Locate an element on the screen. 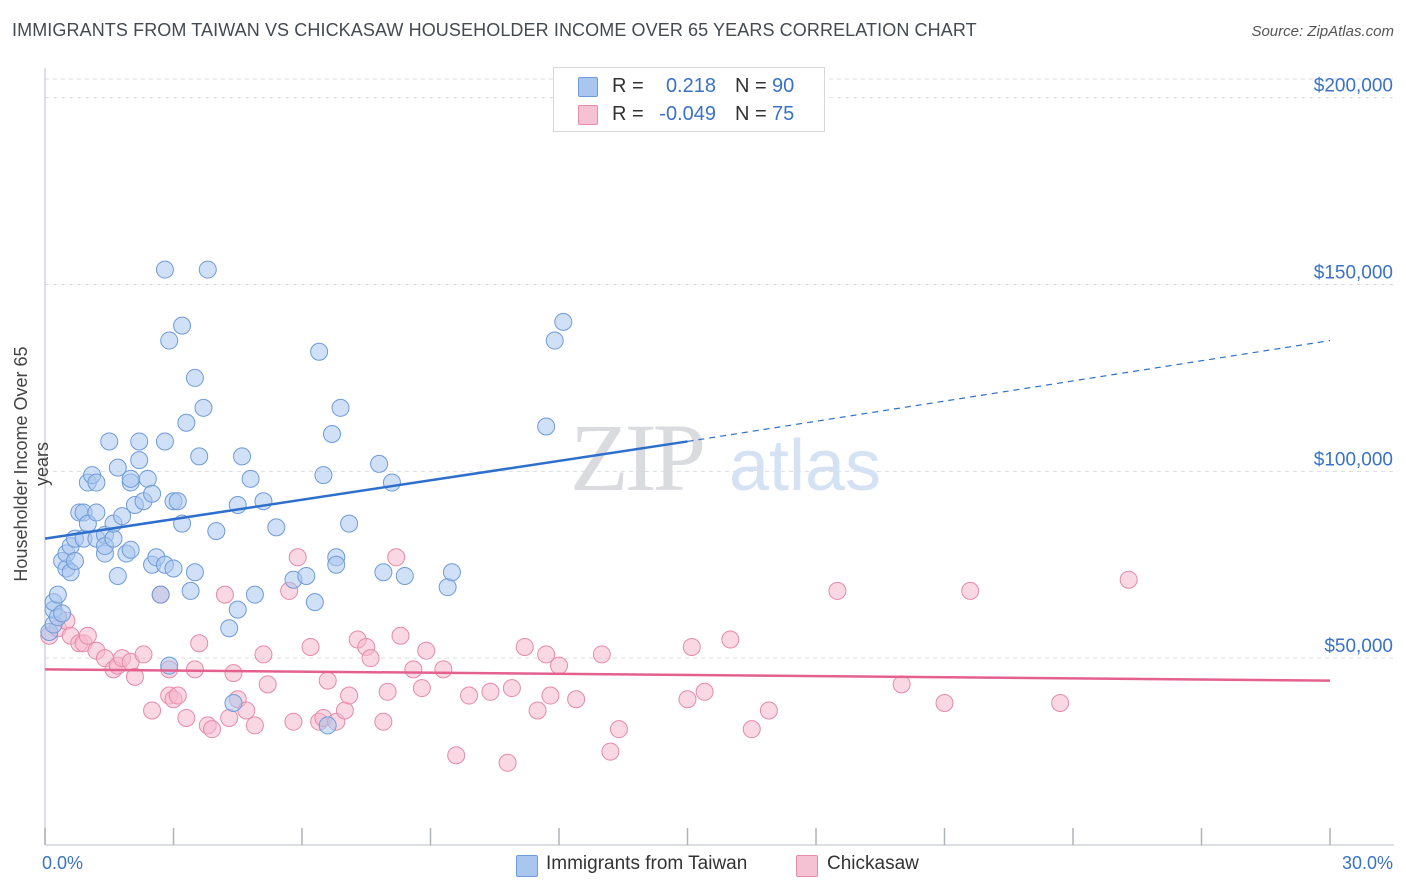 The width and height of the screenshot is (1406, 892). watermark-atlas: atlas is located at coordinates (805, 466).